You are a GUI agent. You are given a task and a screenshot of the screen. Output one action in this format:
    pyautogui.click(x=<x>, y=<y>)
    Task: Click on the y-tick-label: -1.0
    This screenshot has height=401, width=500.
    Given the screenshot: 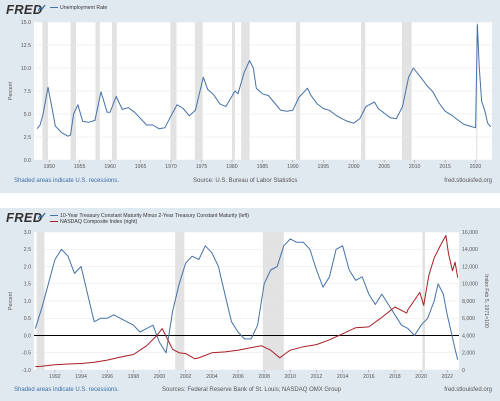 What is the action you would take?
    pyautogui.click(x=26, y=371)
    